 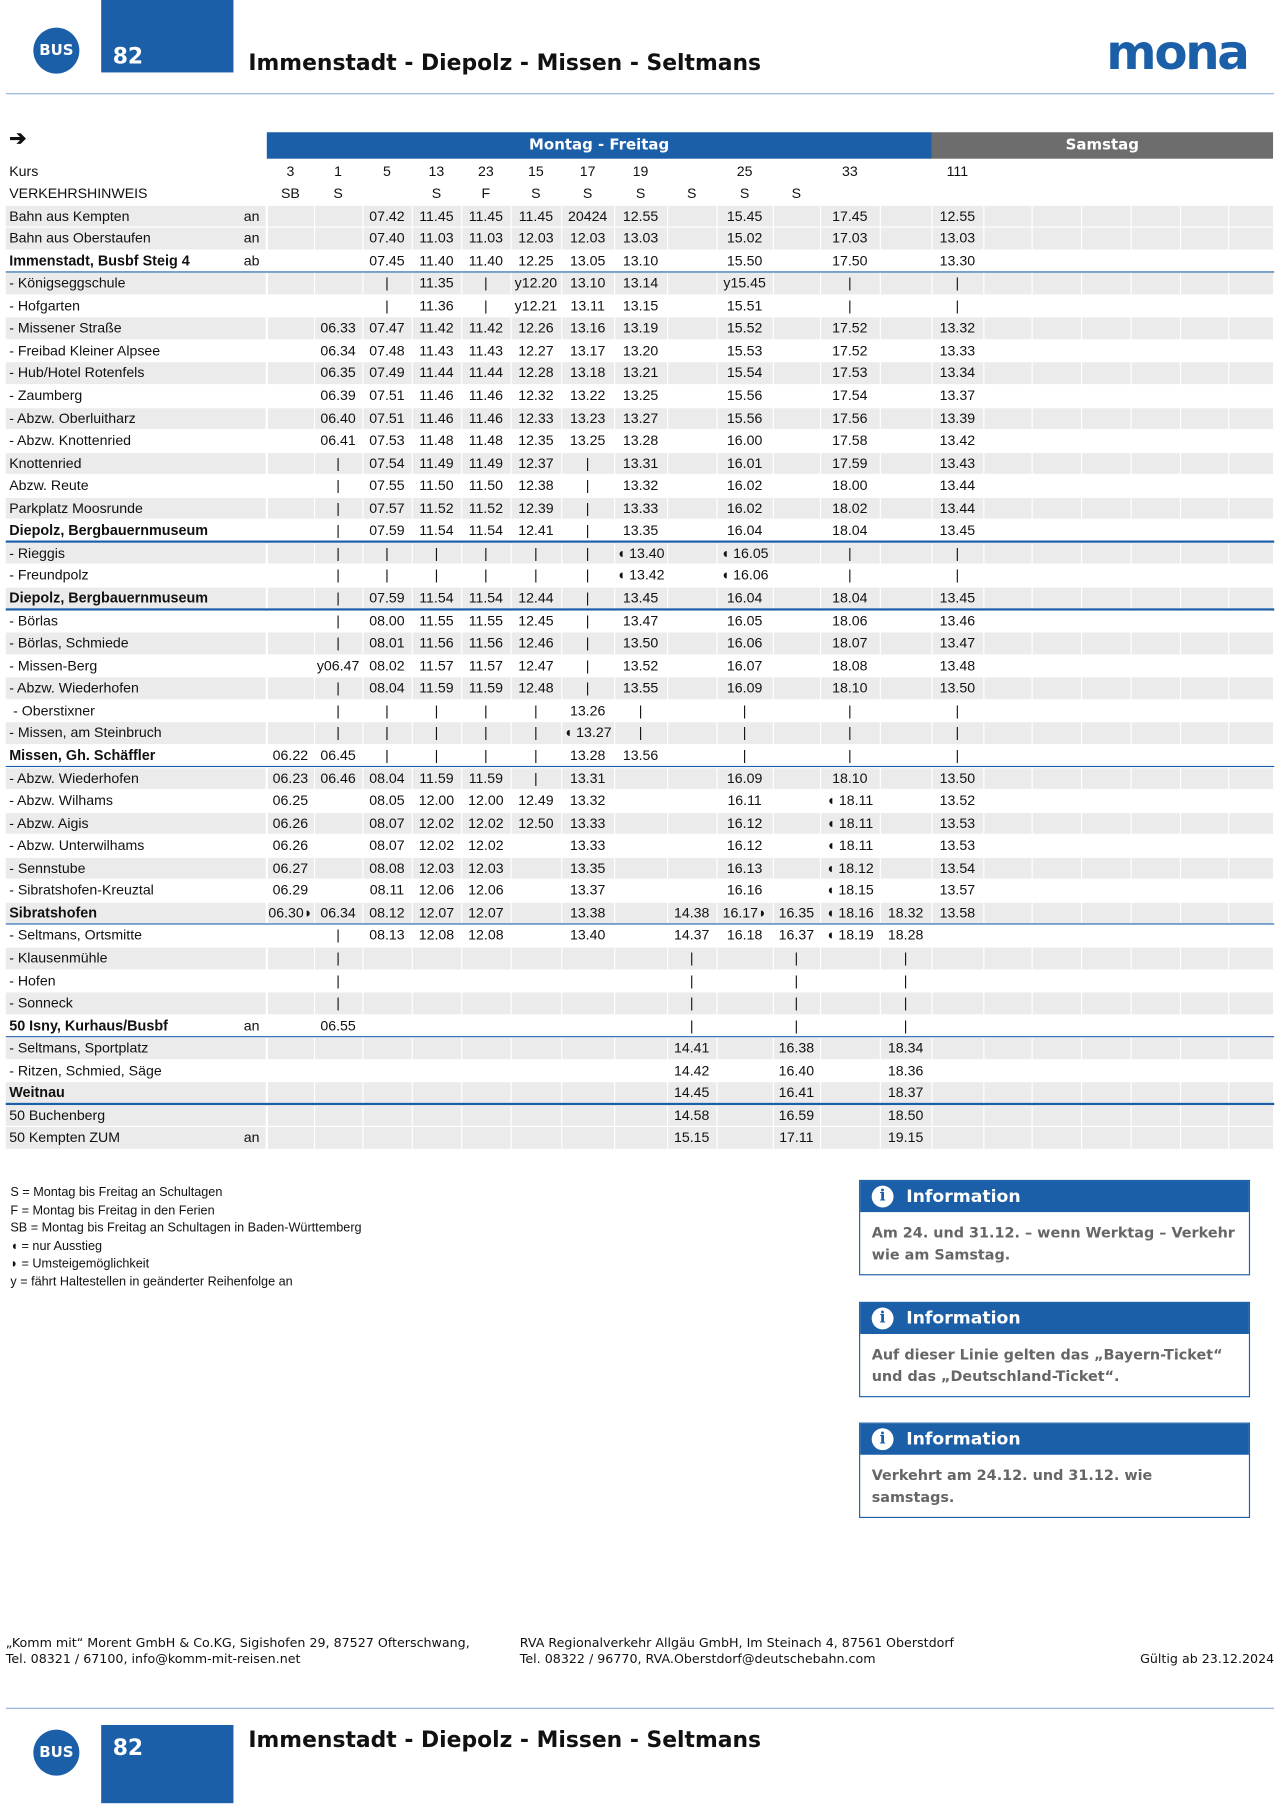 What do you see at coordinates (957, 890) in the screenshot?
I see `time-cell: 13.57` at bounding box center [957, 890].